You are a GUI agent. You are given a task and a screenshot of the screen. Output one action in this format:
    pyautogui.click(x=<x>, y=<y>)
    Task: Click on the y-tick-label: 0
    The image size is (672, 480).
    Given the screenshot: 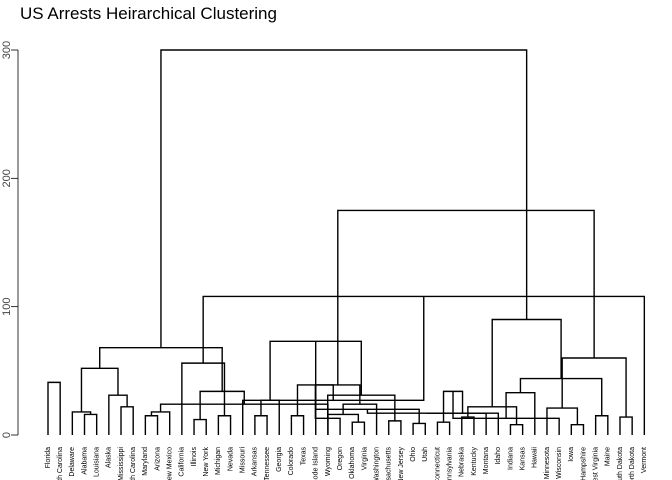 What is the action you would take?
    pyautogui.click(x=7, y=435)
    